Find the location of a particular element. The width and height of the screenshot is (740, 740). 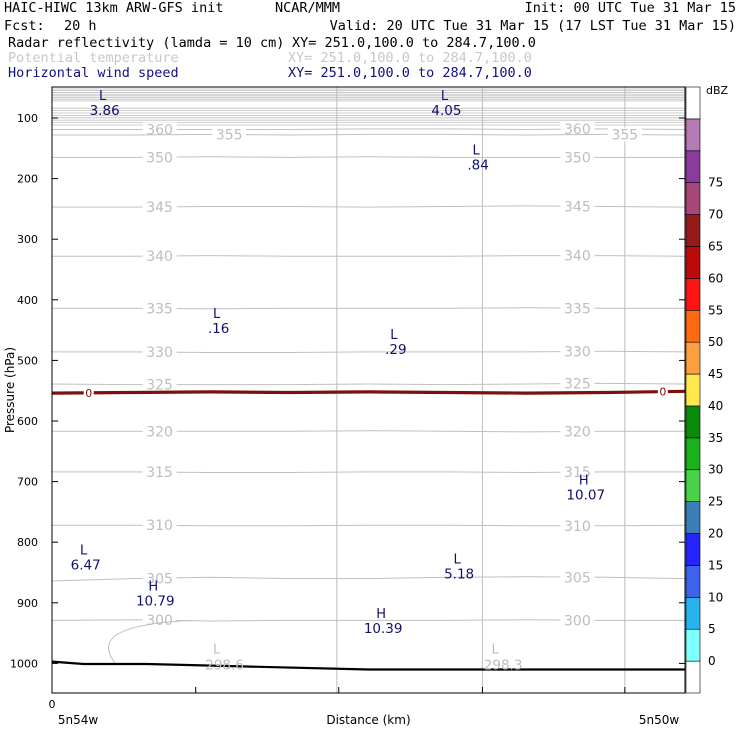

colorbar-tick-label: 75 is located at coordinates (715, 183).